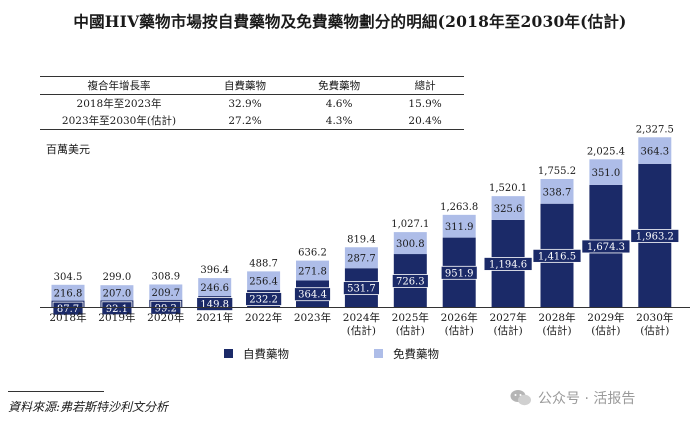 The width and height of the screenshot is (700, 425). I want to click on y-unit-label: 百萬美元, so click(68, 149).